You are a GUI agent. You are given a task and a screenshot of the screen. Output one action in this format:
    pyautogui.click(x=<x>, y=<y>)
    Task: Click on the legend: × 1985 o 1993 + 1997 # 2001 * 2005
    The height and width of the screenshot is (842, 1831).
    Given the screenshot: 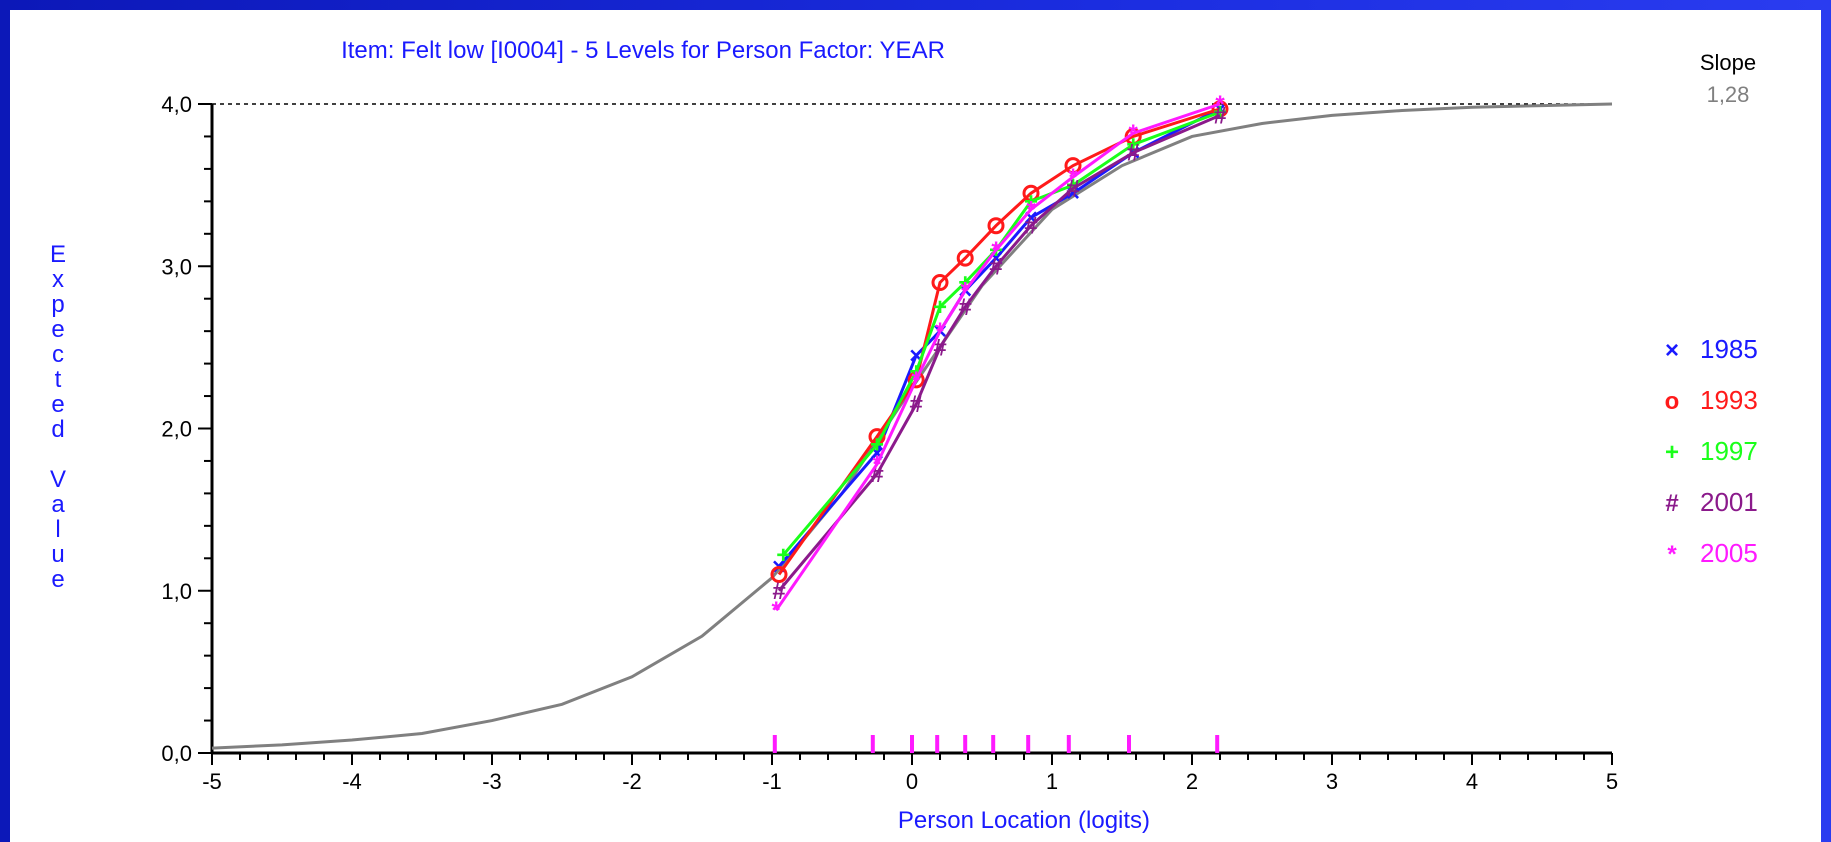 What is the action you would take?
    pyautogui.click(x=1711, y=451)
    